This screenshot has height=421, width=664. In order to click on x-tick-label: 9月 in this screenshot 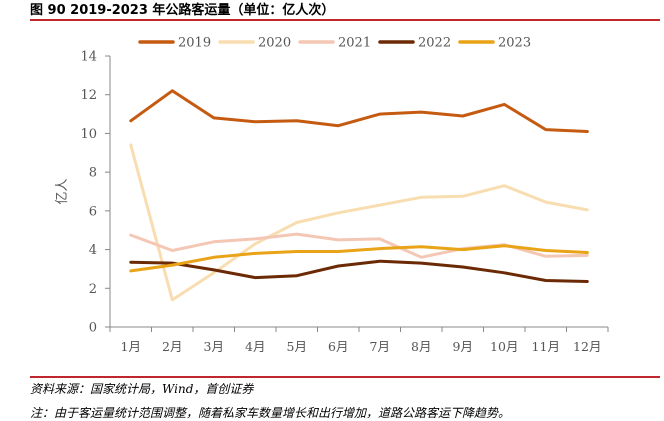, I will do `click(463, 346)`.